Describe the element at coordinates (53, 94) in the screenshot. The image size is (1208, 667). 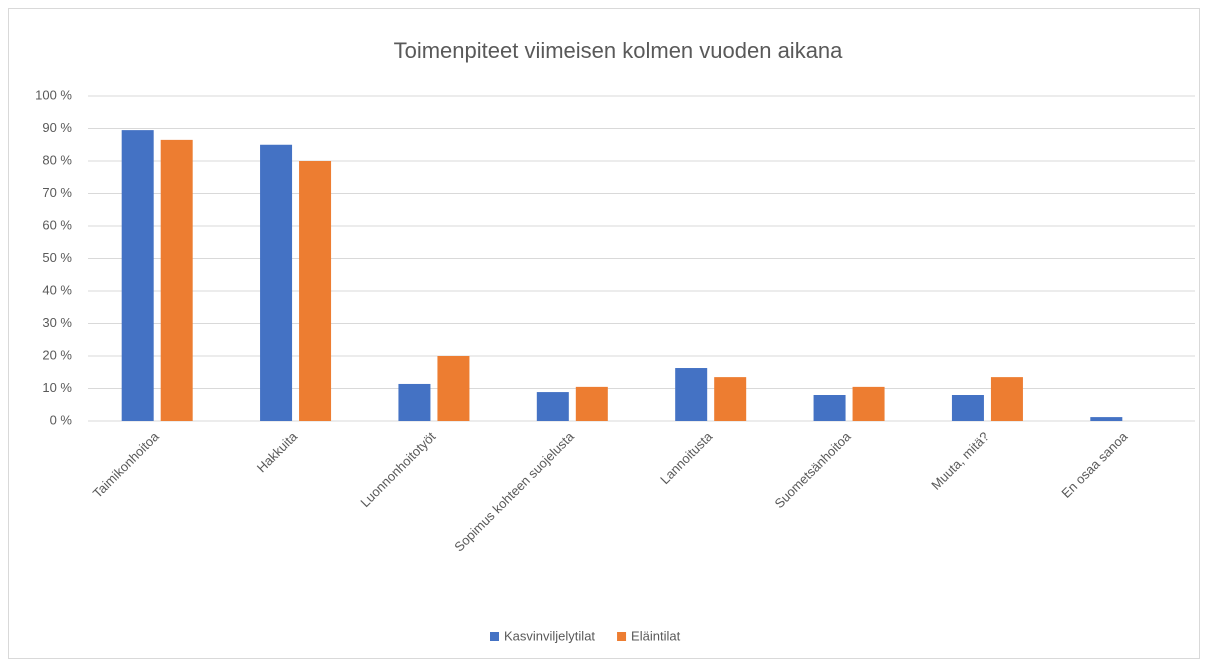
I see `y-tick-label: 100 %` at that location.